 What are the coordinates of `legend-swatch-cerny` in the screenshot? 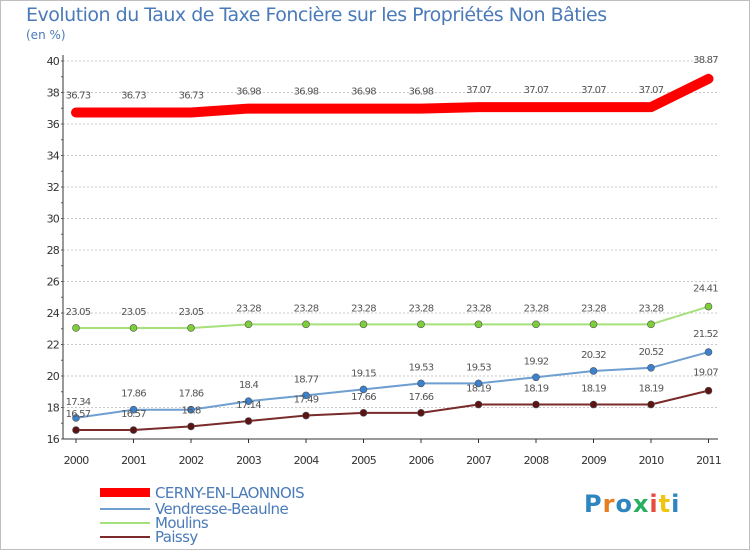 It's located at (125, 492).